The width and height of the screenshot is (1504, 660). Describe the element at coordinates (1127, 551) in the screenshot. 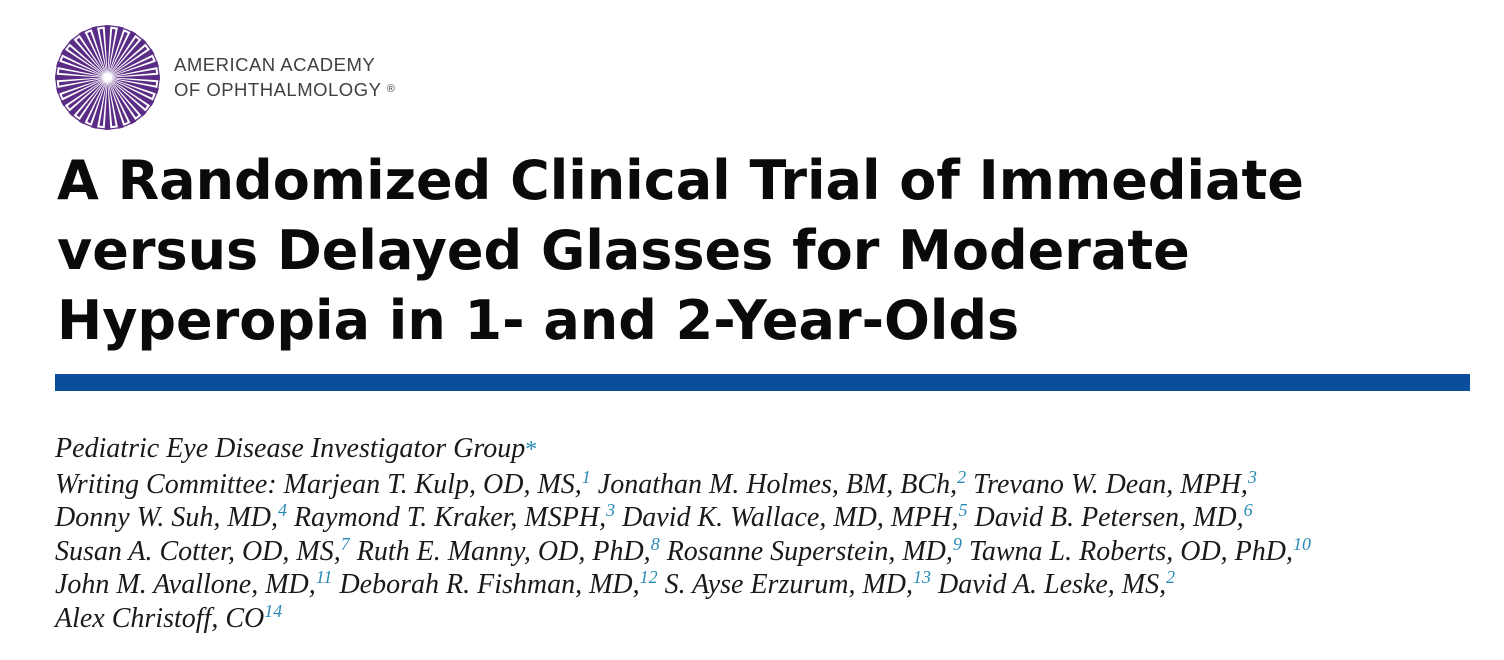

I see `author-name: Tawna L. Roberts, OD, PhD,` at that location.